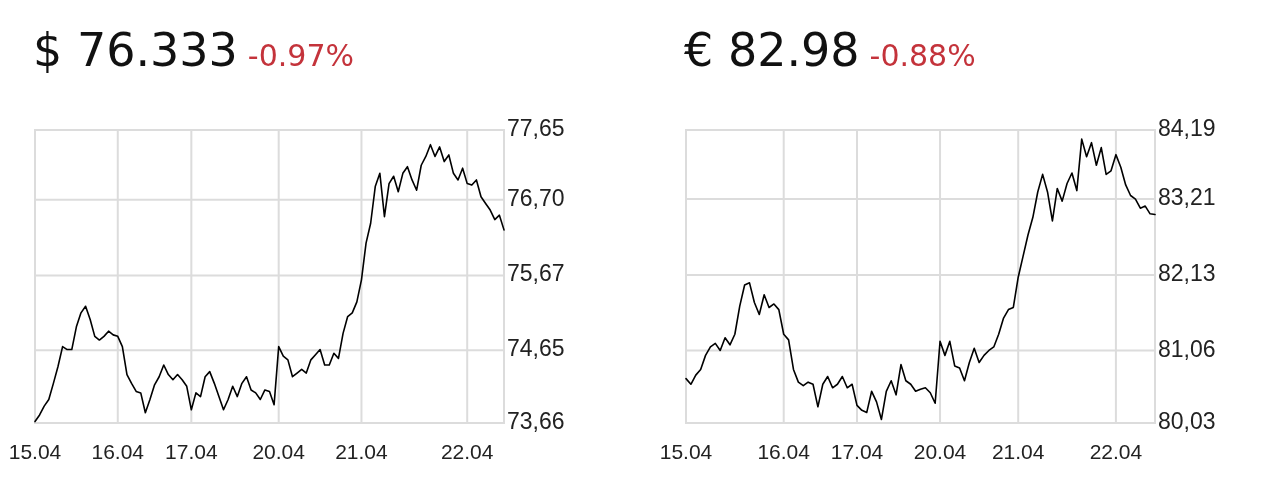  What do you see at coordinates (536, 421) in the screenshot?
I see `y-tick-label: 73,66` at bounding box center [536, 421].